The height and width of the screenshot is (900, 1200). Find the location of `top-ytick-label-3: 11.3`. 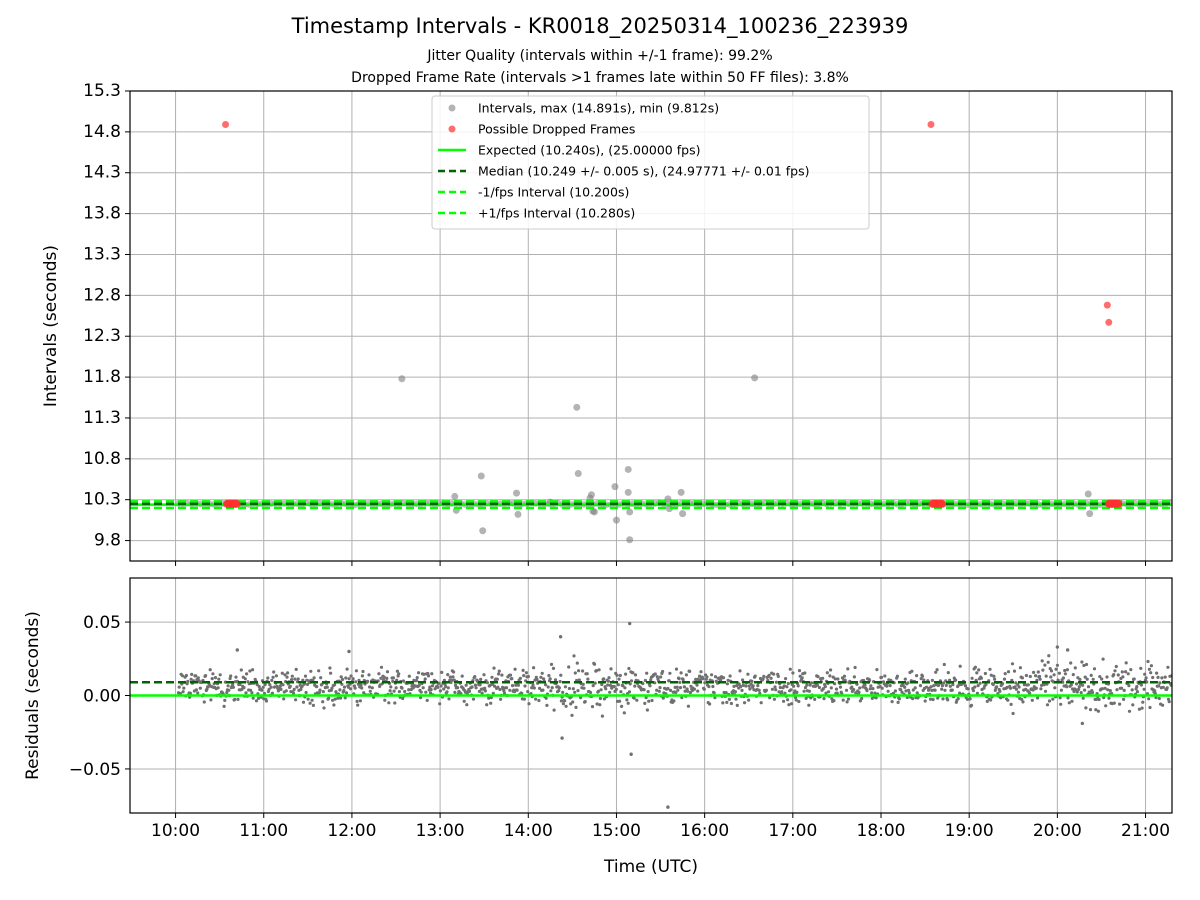

top-ytick-label-3: 11.3 is located at coordinates (102, 418).